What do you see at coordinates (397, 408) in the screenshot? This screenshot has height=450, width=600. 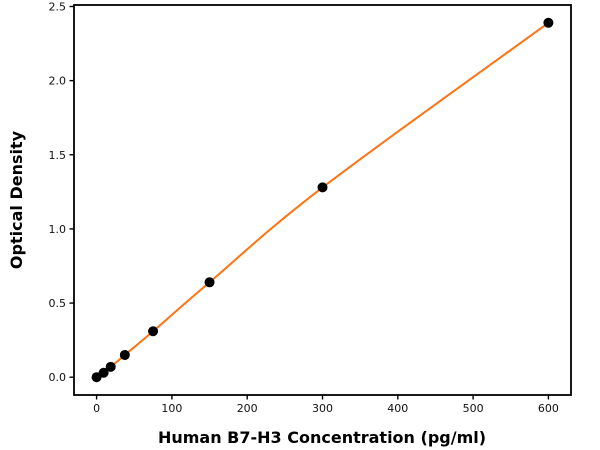 I see `x-tick-label: 400` at bounding box center [397, 408].